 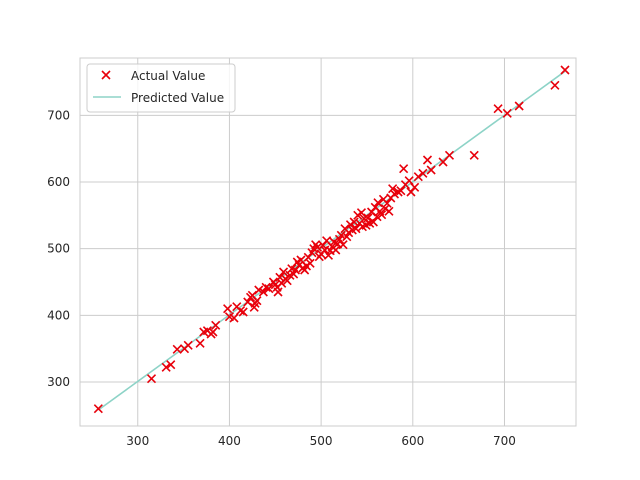 What do you see at coordinates (412, 441) in the screenshot?
I see `x-tick-label: 600` at bounding box center [412, 441].